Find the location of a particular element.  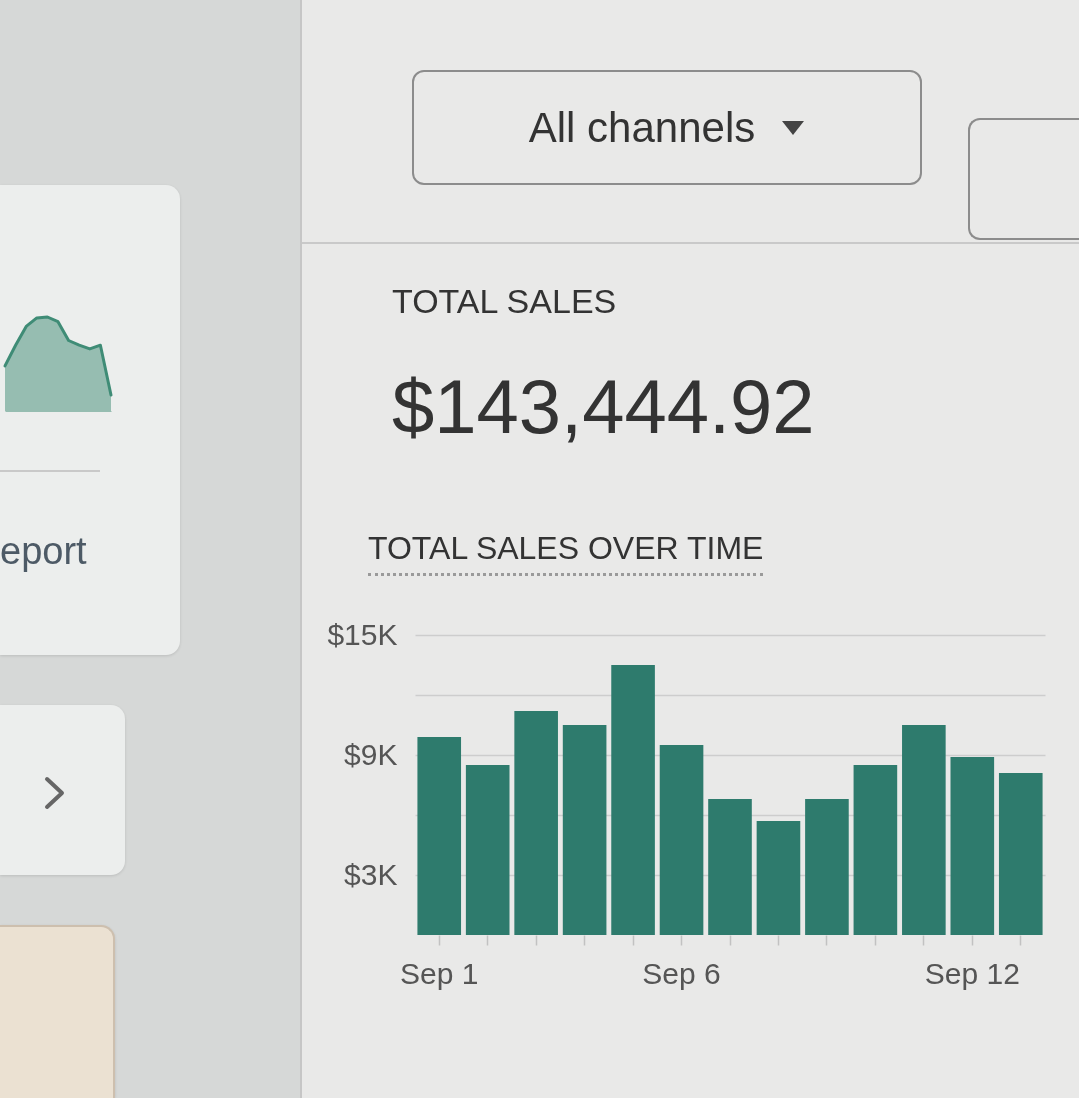

text: TOTAL SALES is located at coordinates (505, 301).